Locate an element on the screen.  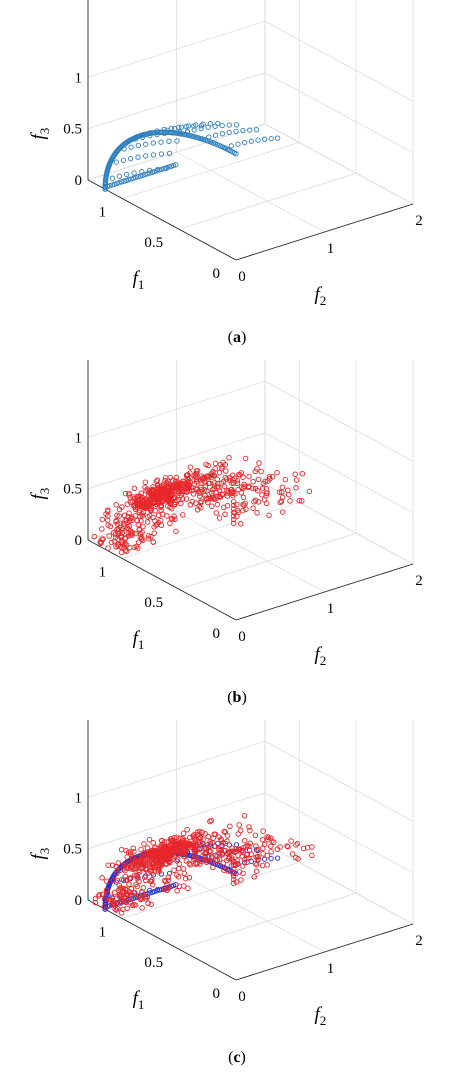
f1-tick-label: 0 is located at coordinates (217, 274).